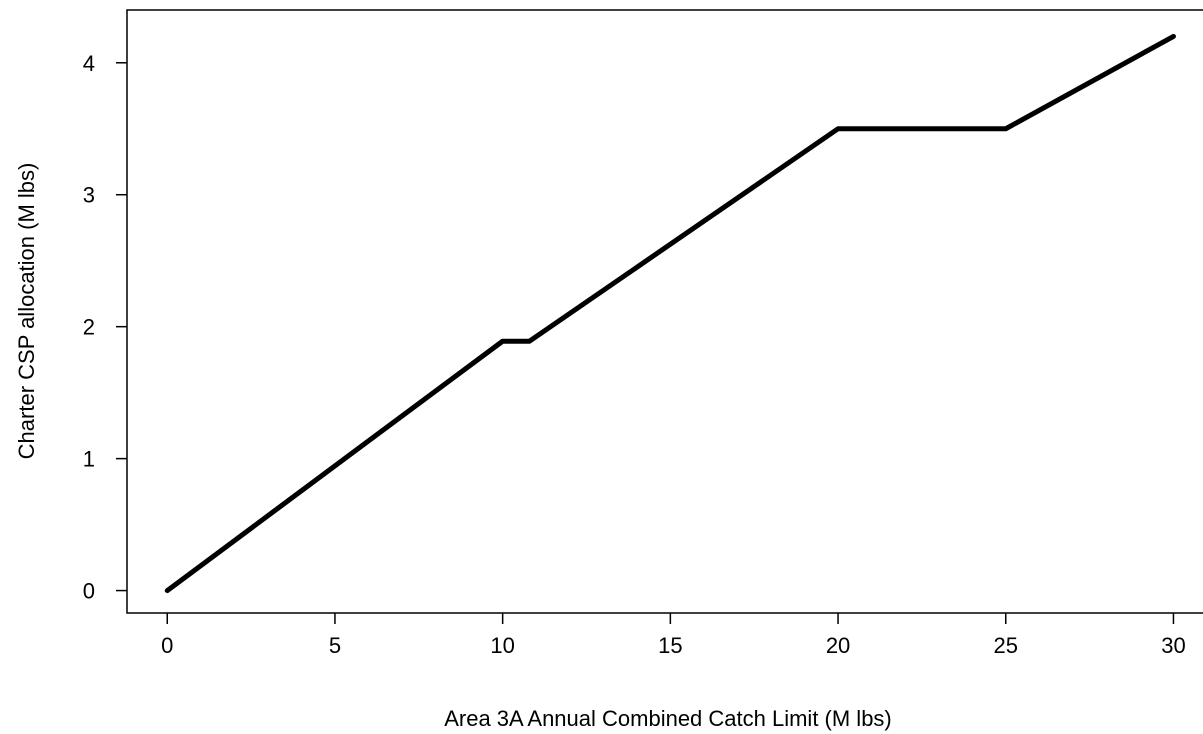 Image resolution: width=1203 pixels, height=734 pixels. What do you see at coordinates (26, 311) in the screenshot?
I see `y-axis-title: Charter CSP allocation (M lbs)` at bounding box center [26, 311].